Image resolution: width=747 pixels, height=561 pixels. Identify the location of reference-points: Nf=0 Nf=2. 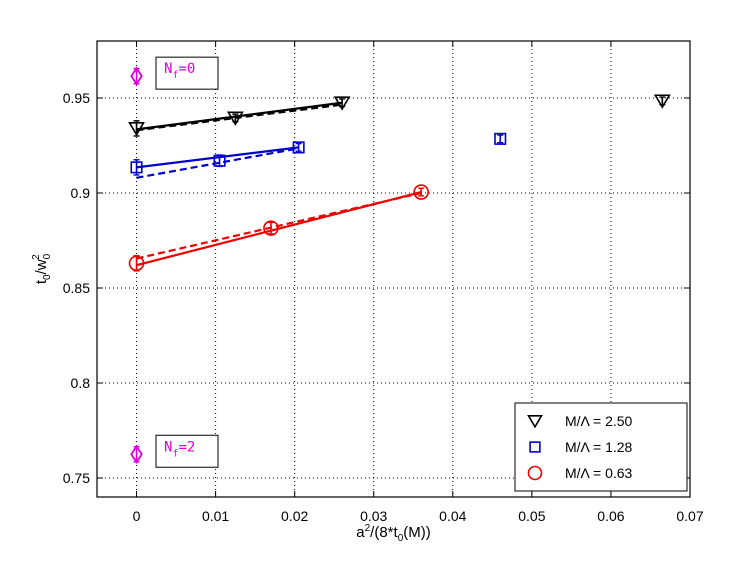
(174, 262).